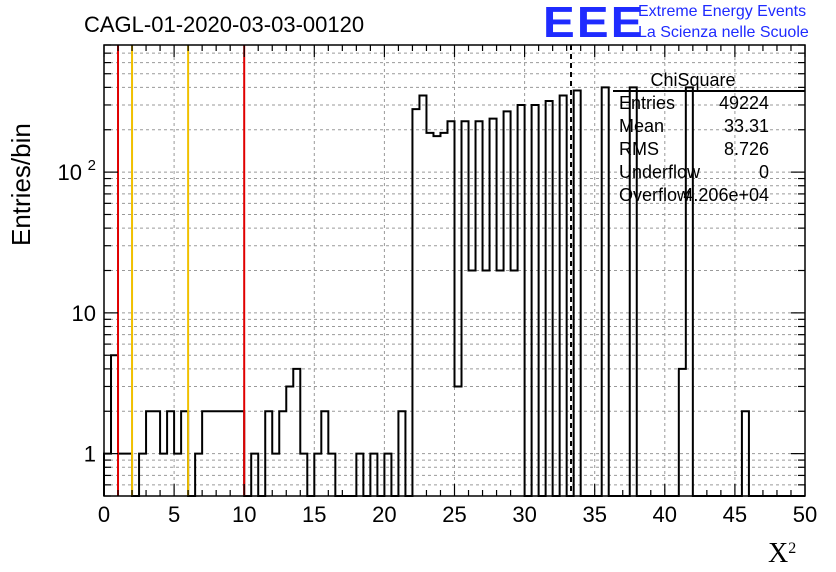  Describe the element at coordinates (104, 514) in the screenshot. I see `x-tick-label: 0` at that location.